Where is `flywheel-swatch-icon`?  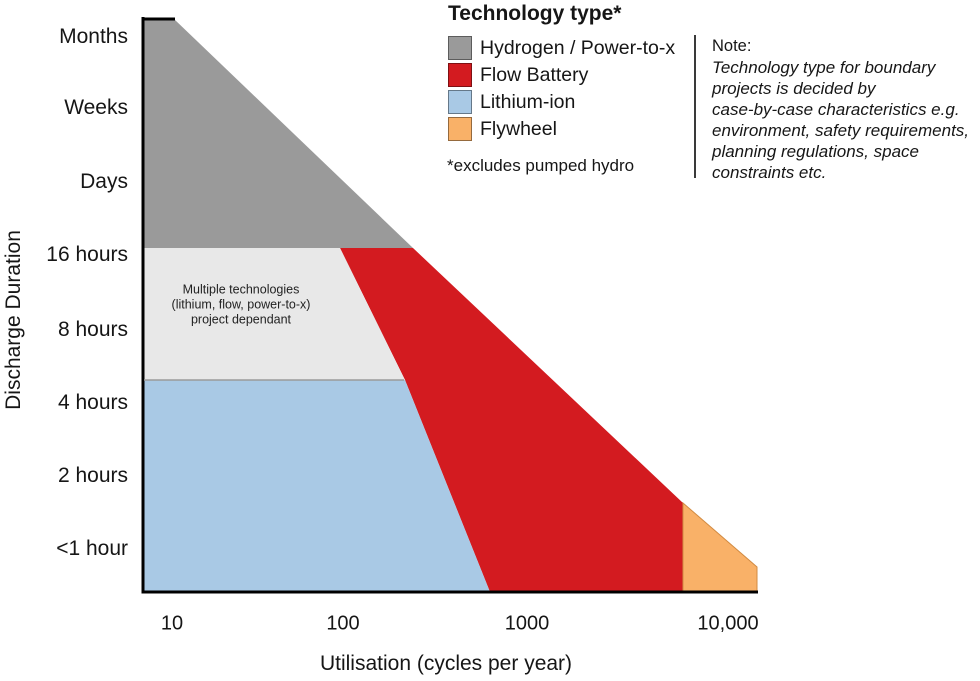
flywheel-swatch-icon is located at coordinates (460, 129).